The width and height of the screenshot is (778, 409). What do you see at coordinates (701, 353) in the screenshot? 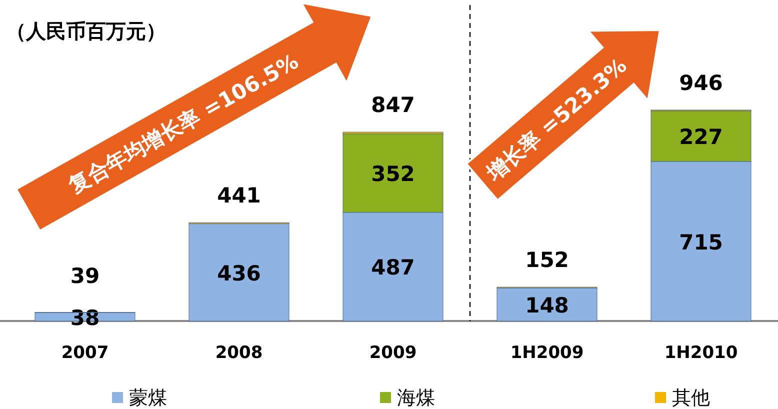
I see `x-tick-label: 1H2010` at bounding box center [701, 353].